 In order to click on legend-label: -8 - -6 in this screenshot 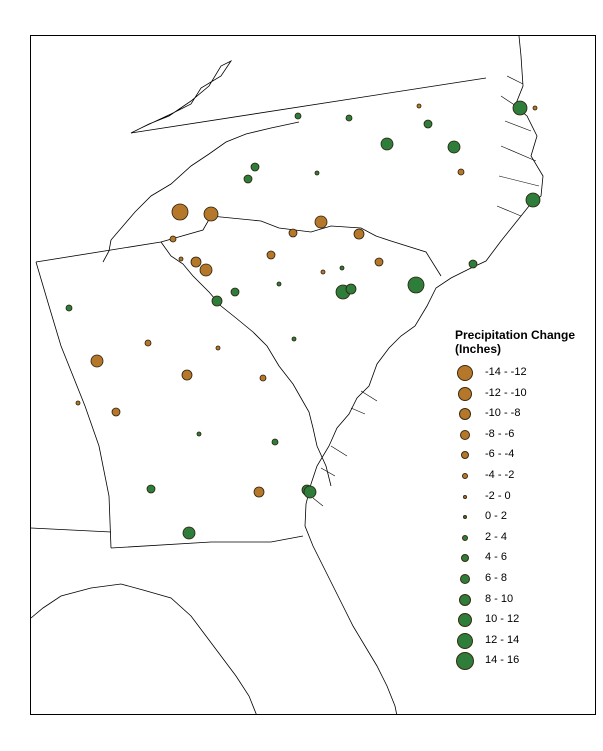, I will do `click(500, 433)`.